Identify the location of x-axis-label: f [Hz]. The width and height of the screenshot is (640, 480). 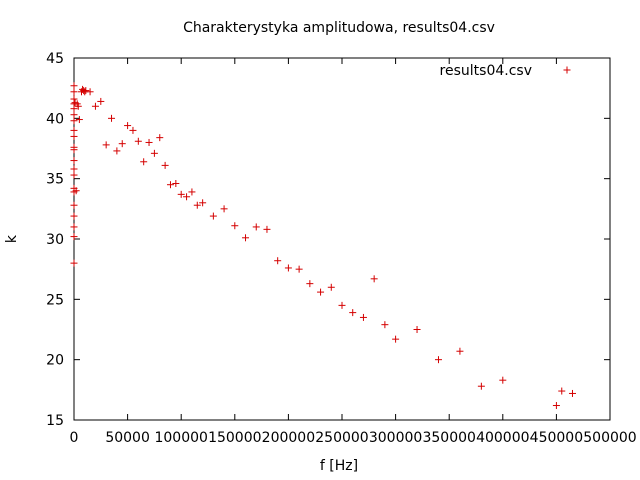
(339, 466).